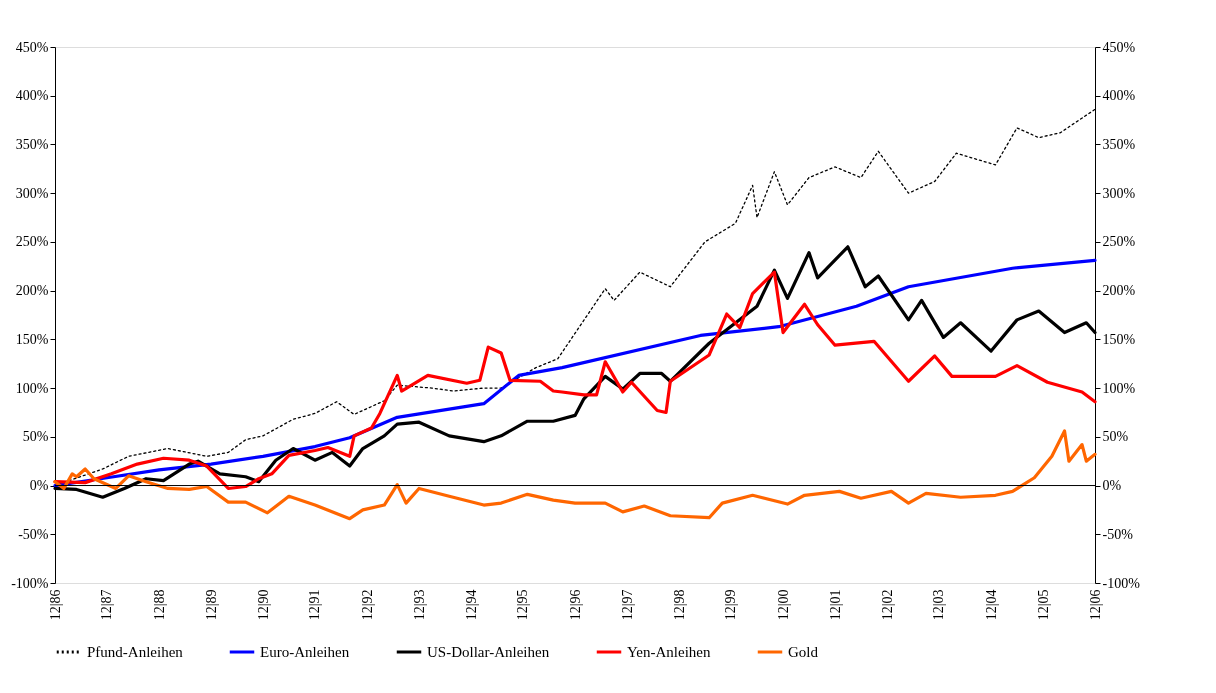 The height and width of the screenshot is (693, 1216). What do you see at coordinates (679, 605) in the screenshot?
I see `x-tick-label: 12|98` at bounding box center [679, 605].